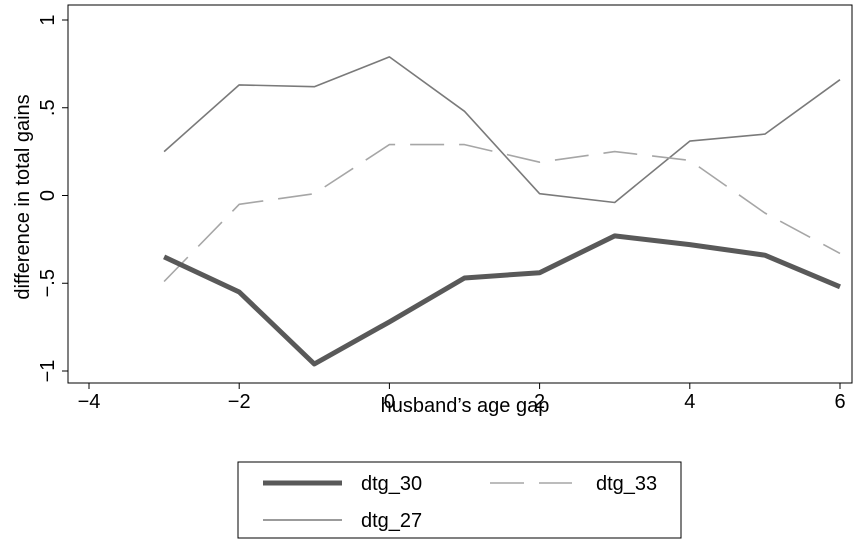  I want to click on x-tick-label: −4, so click(89, 402).